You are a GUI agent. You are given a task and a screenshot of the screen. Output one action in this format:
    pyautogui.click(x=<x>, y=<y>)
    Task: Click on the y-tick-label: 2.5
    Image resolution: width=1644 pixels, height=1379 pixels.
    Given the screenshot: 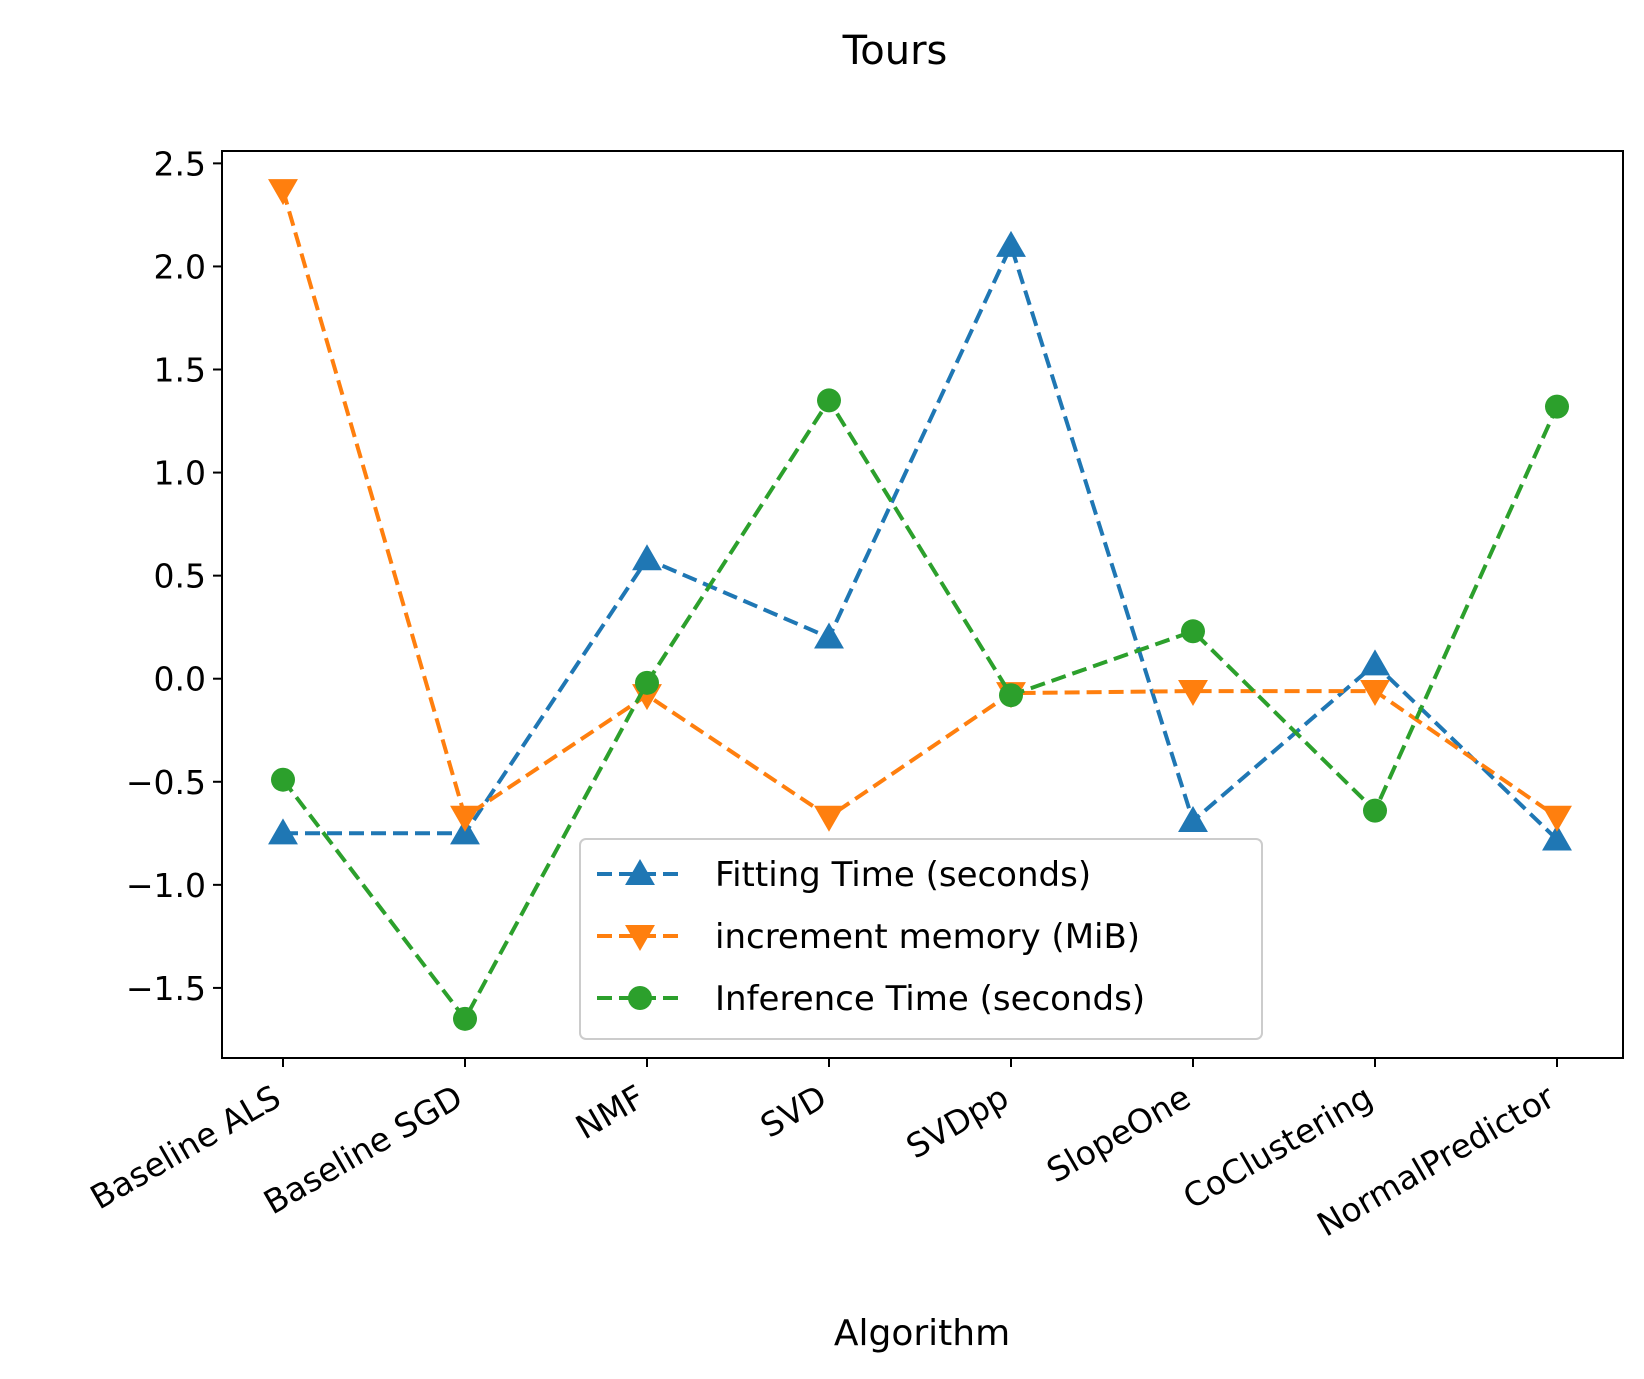 What is the action you would take?
    pyautogui.click(x=180, y=163)
    